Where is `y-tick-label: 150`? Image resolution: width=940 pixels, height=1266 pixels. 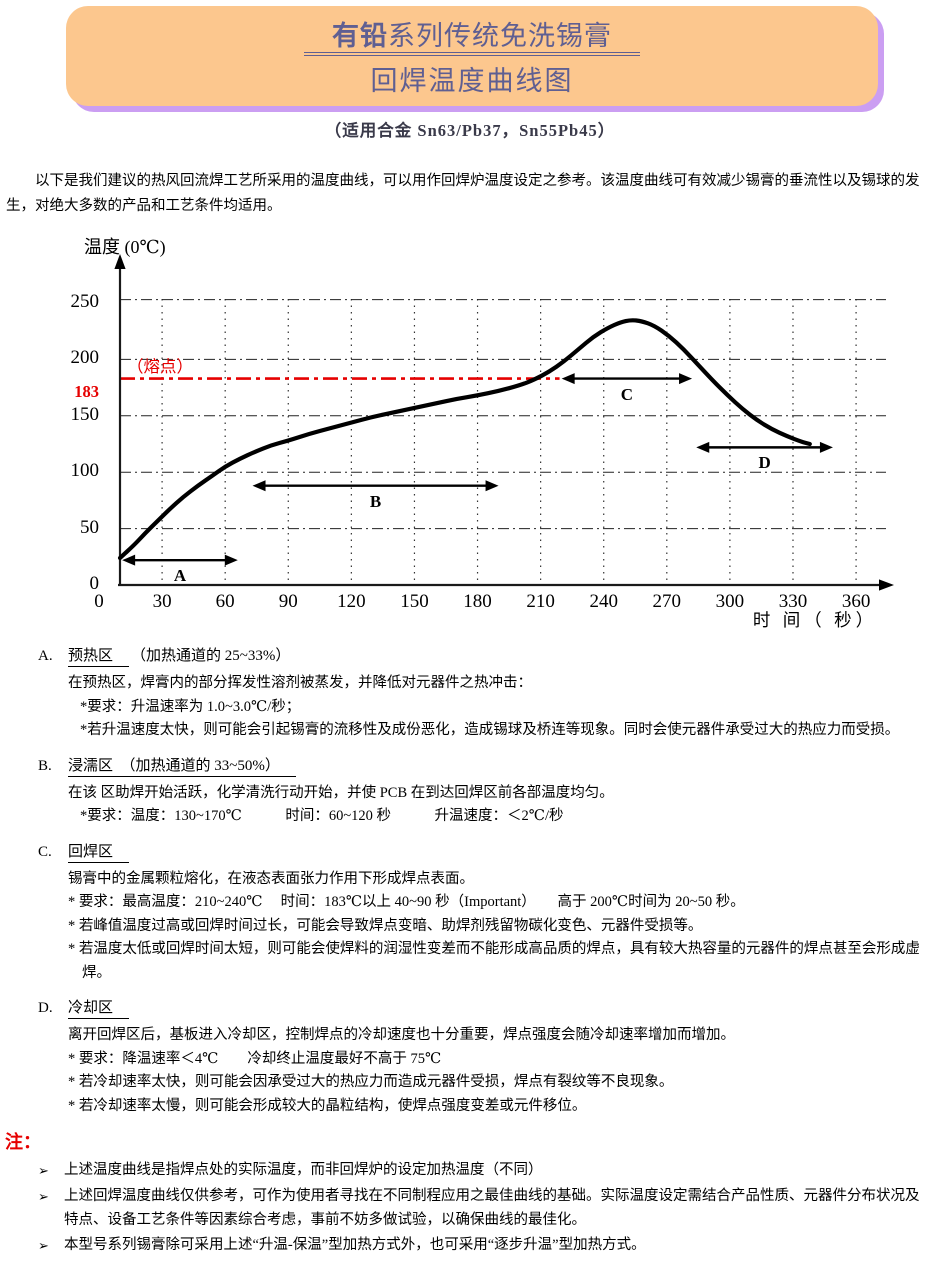
y-tick-label: 150 is located at coordinates (85, 414).